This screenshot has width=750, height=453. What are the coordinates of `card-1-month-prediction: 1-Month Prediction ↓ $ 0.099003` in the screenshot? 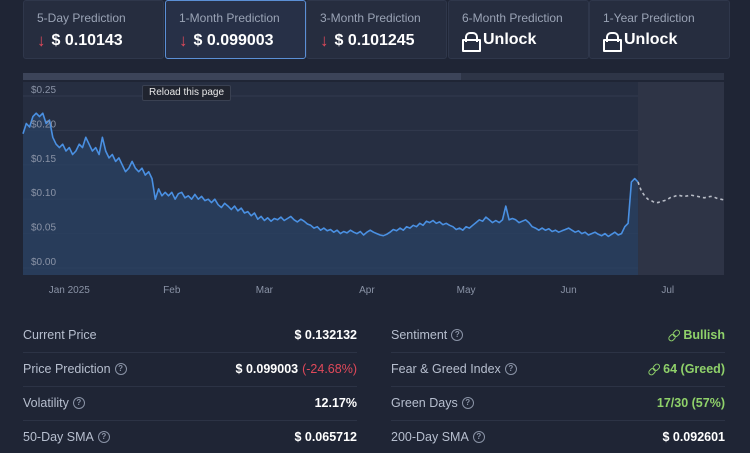 It's located at (235, 29).